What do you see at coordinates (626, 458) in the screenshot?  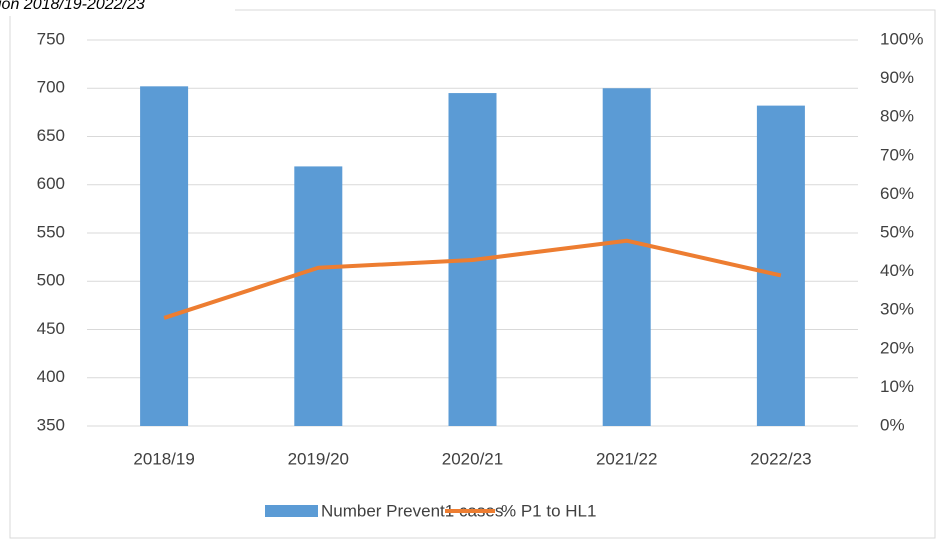 I see `x-tick-label: 2021/22` at bounding box center [626, 458].